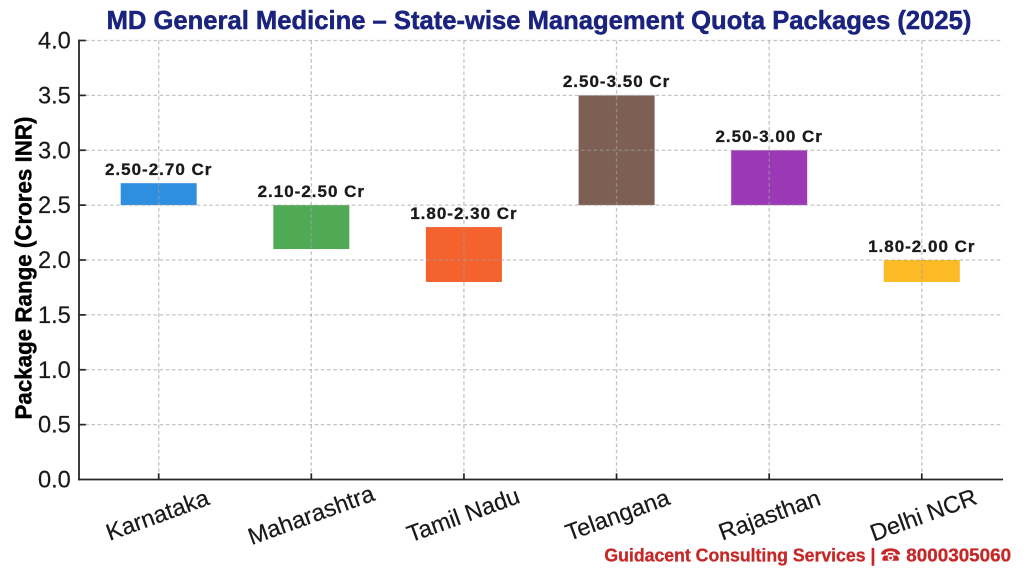  Describe the element at coordinates (54, 426) in the screenshot. I see `svg-text: 0.5` at that location.